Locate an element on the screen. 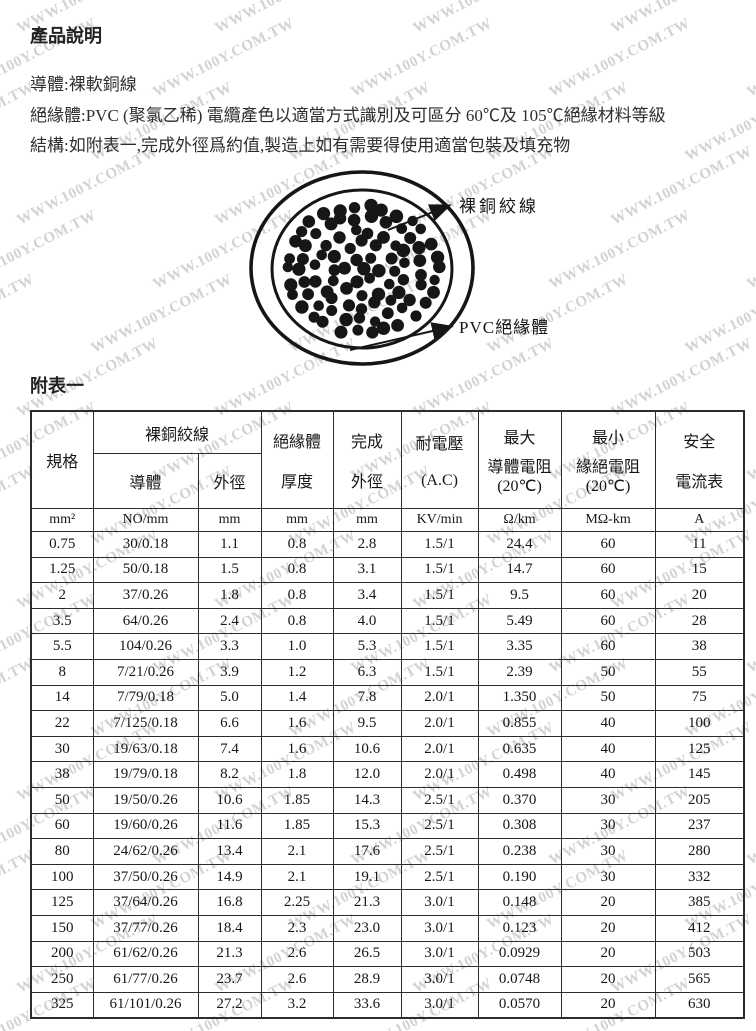  table-cell: 14.9 is located at coordinates (229, 877).